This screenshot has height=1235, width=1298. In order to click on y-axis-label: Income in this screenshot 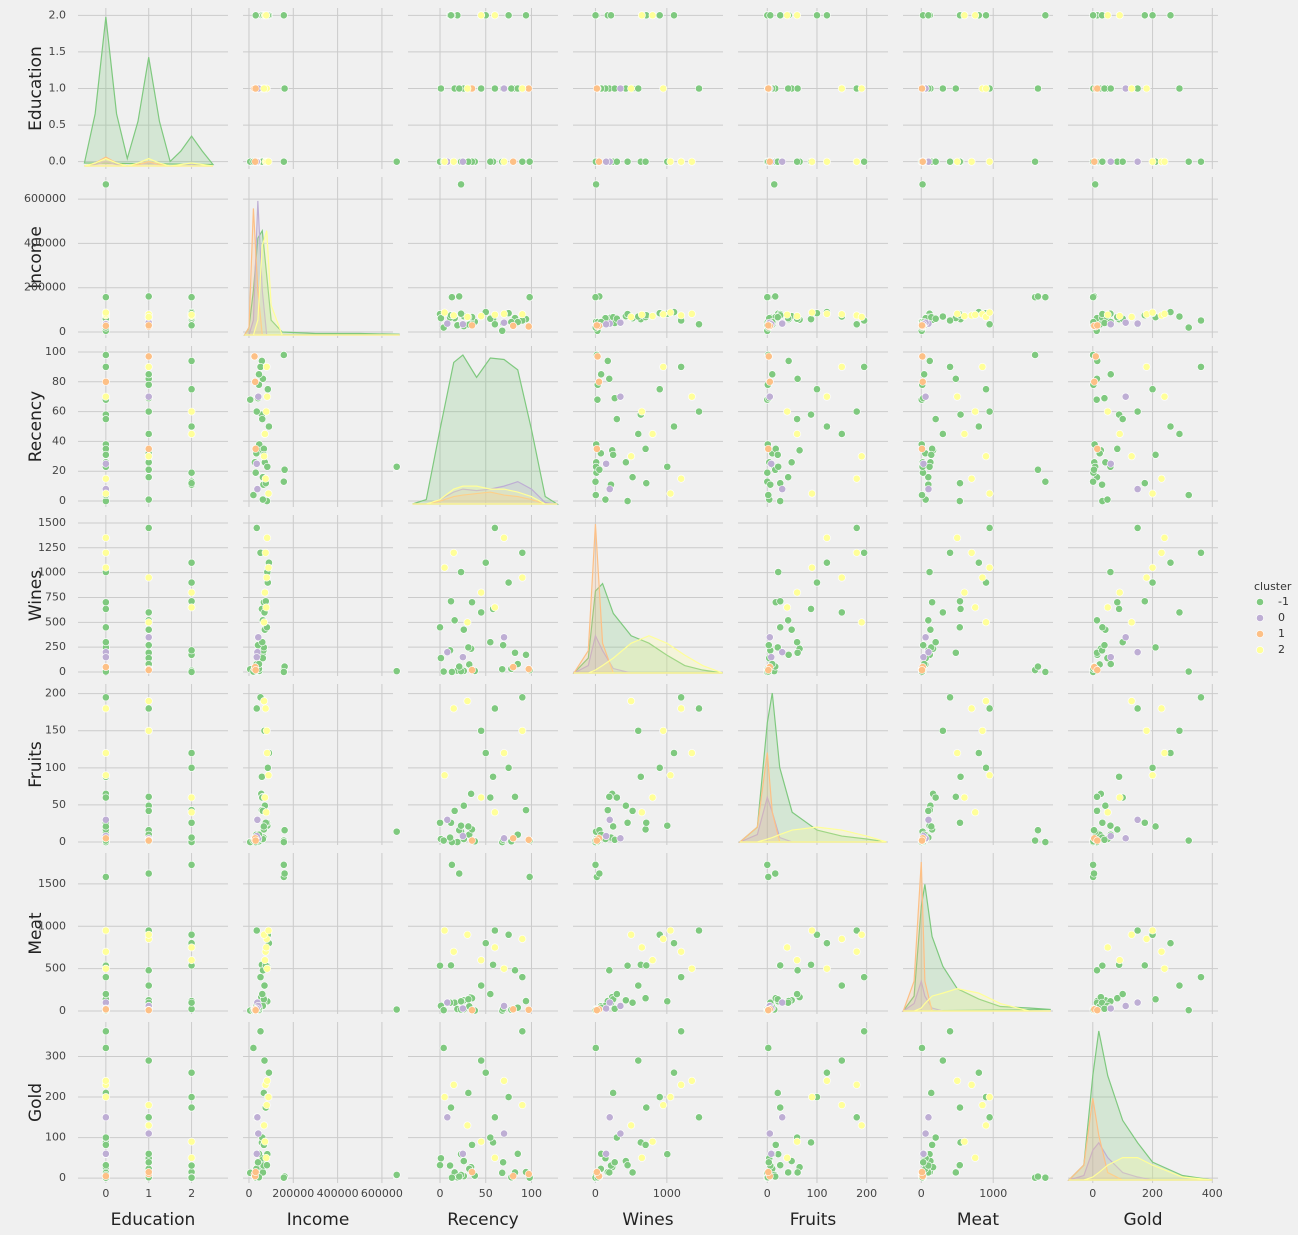, I will do `click(36, 257)`.